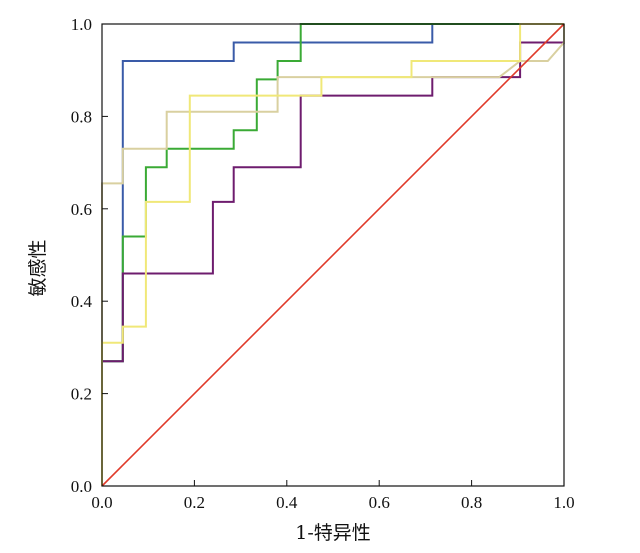  Describe the element at coordinates (81, 209) in the screenshot. I see `y-tick-label: 0.6` at that location.